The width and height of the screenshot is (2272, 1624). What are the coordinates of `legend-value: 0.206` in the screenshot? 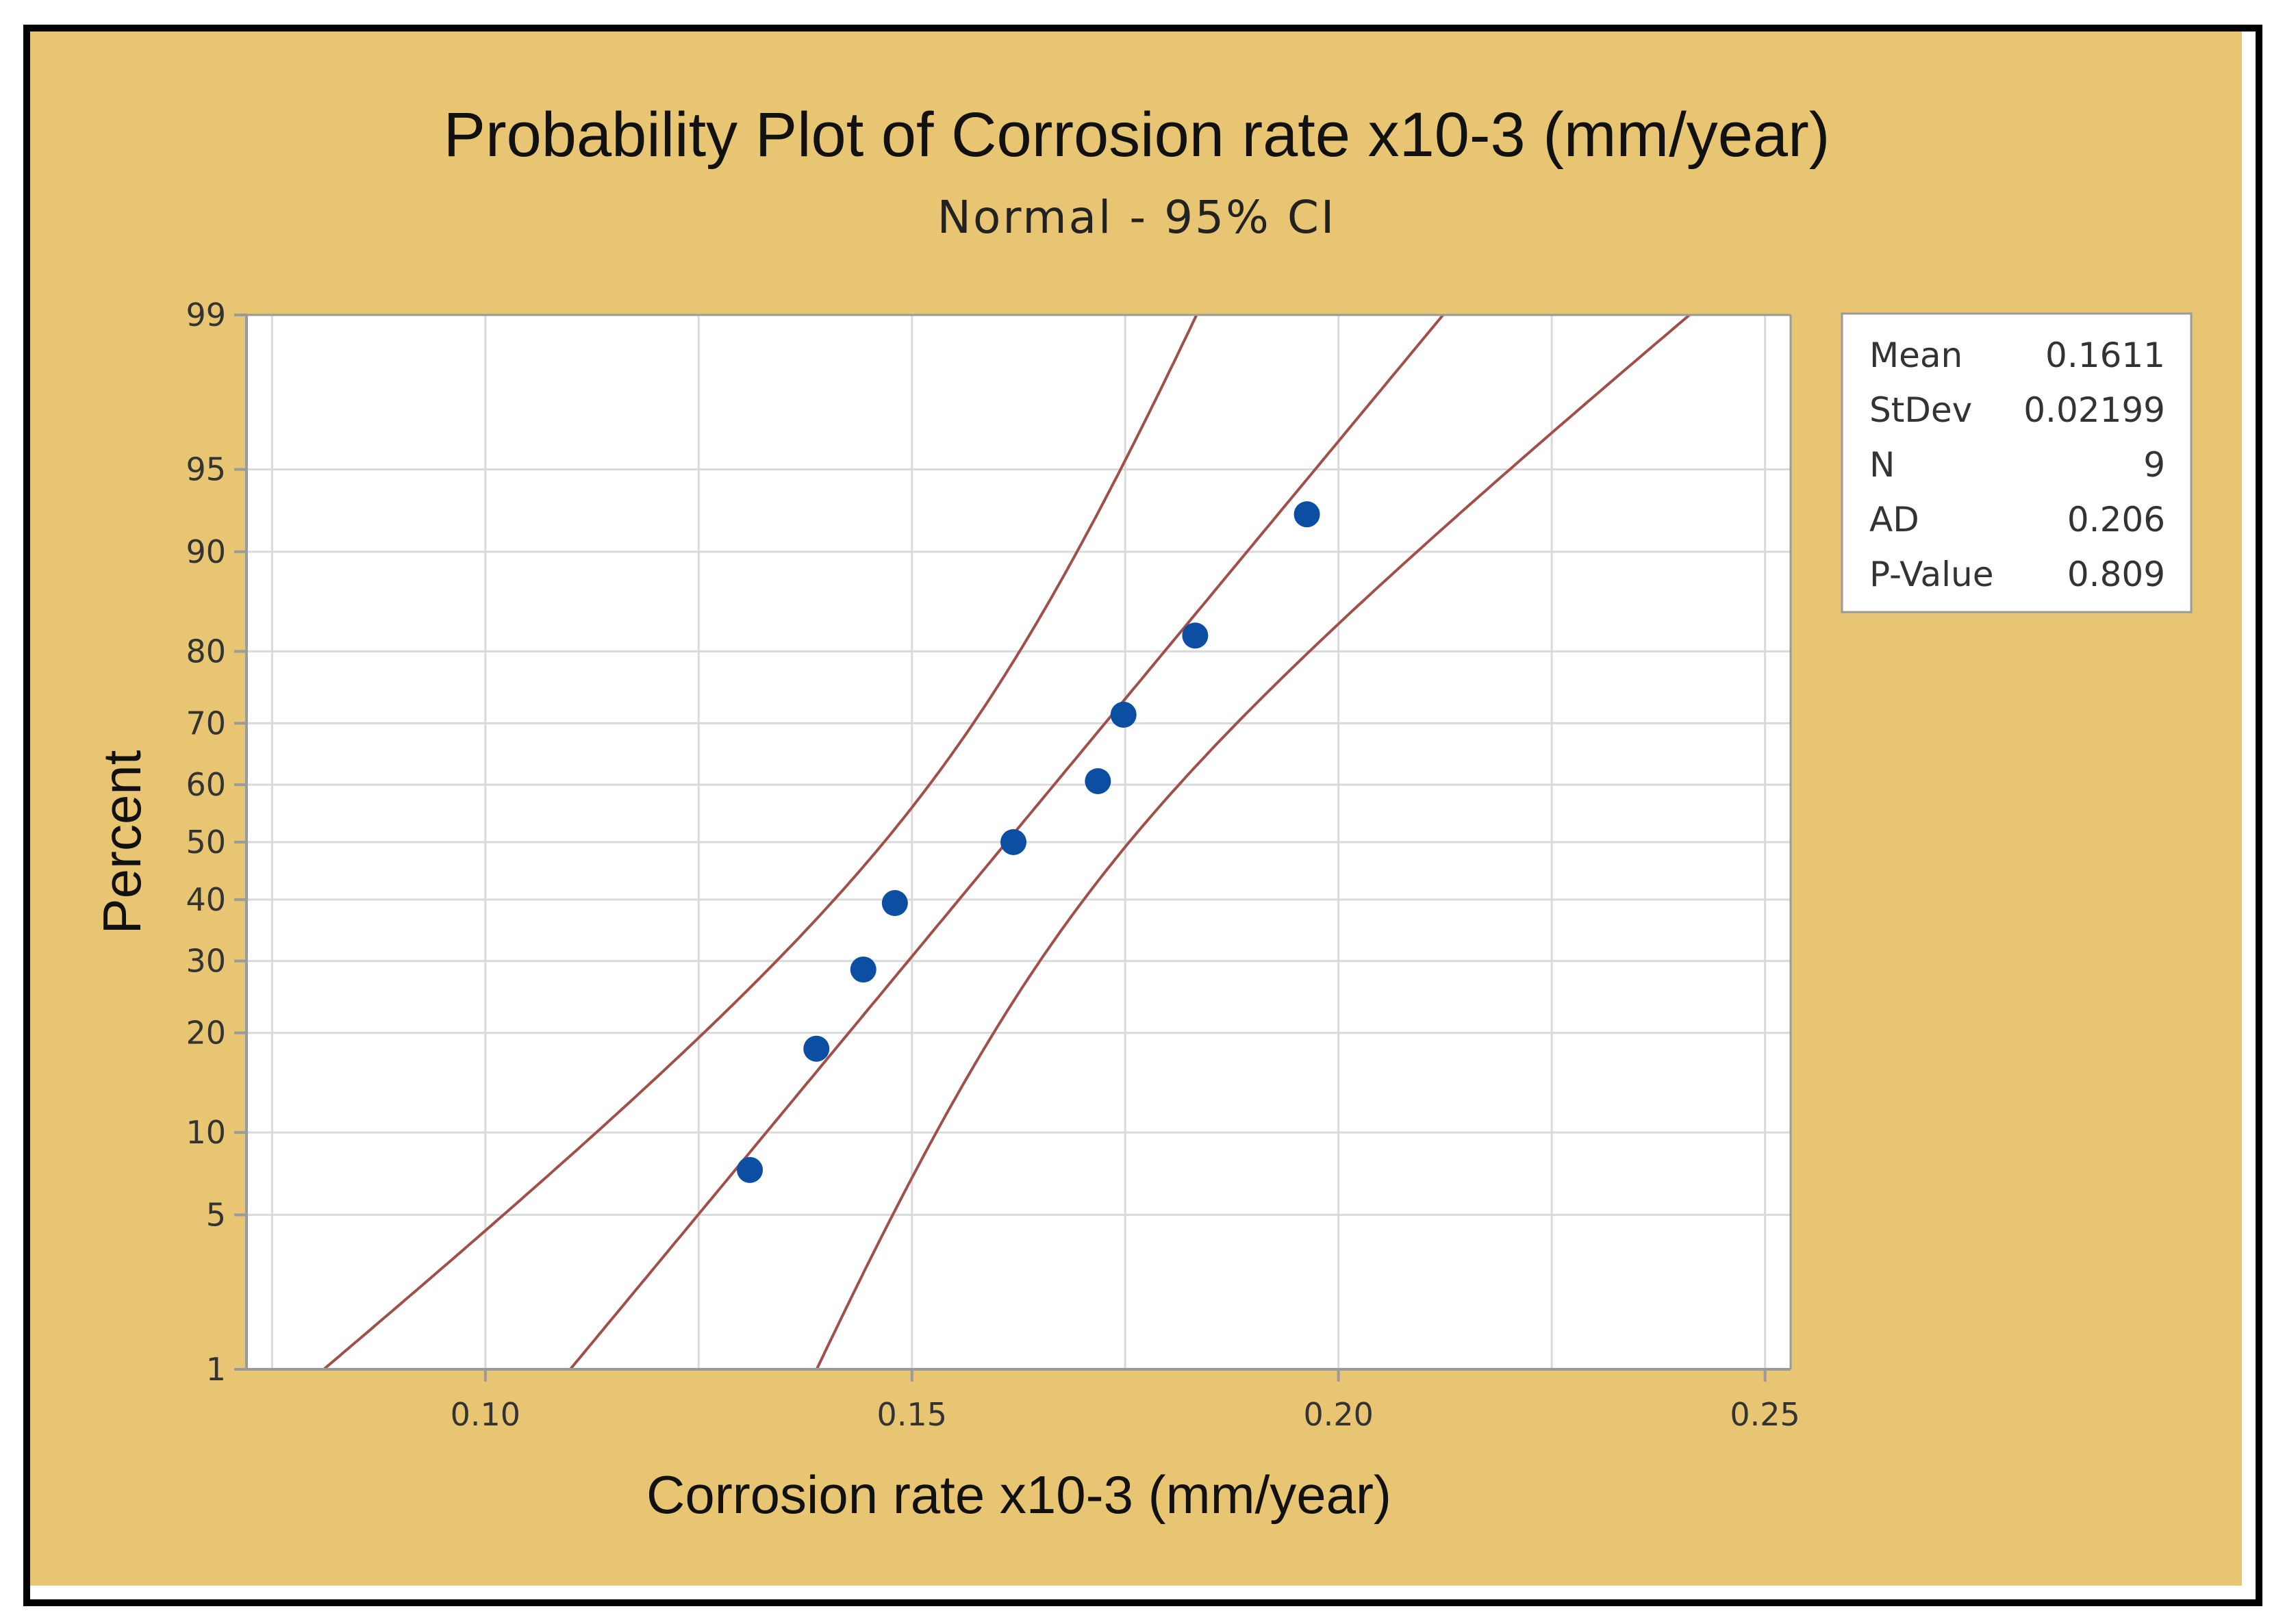 It's located at (2116, 520).